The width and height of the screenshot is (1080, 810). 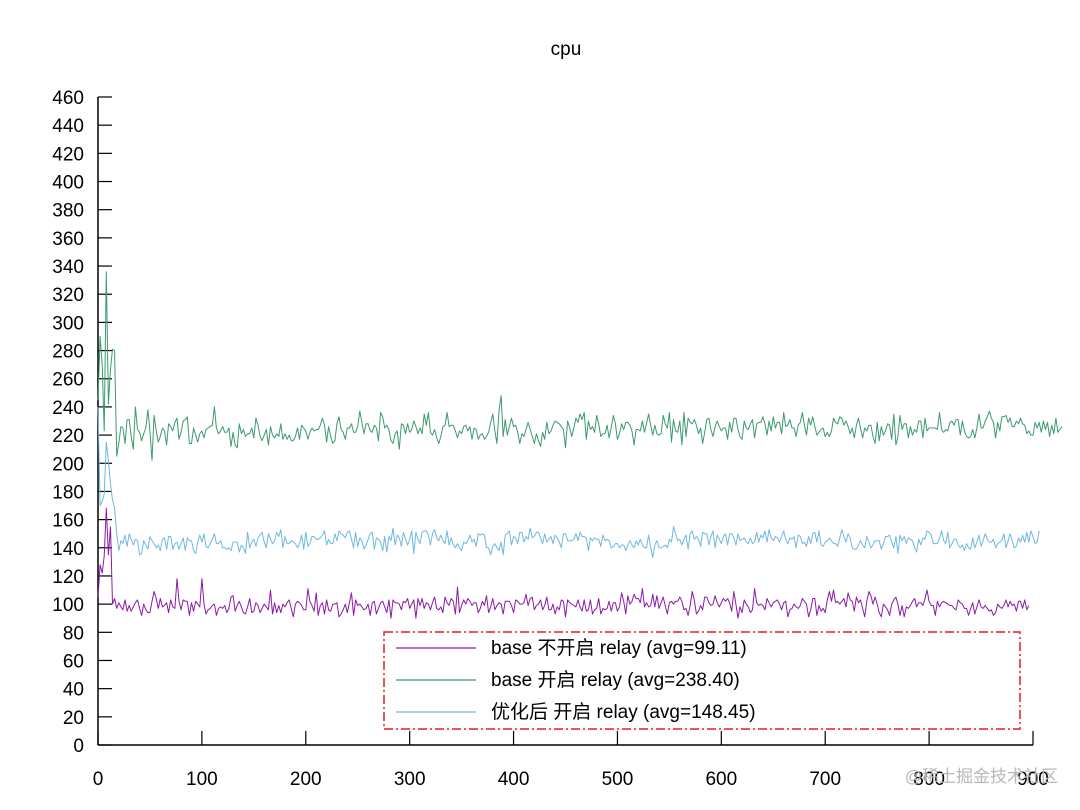 I want to click on y-tick-label: 360, so click(x=68, y=239).